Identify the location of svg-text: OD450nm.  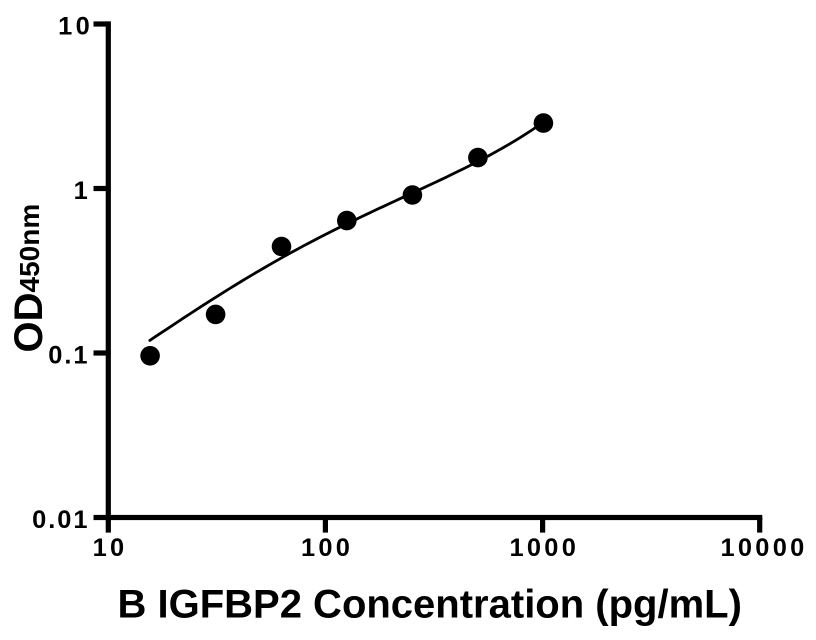
(29, 278).